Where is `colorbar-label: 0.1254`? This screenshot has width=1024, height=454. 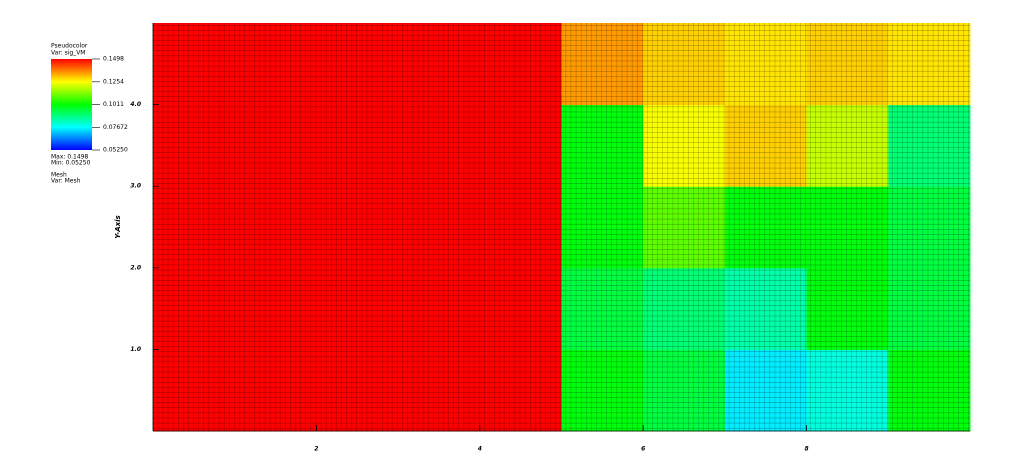 colorbar-label: 0.1254 is located at coordinates (113, 81).